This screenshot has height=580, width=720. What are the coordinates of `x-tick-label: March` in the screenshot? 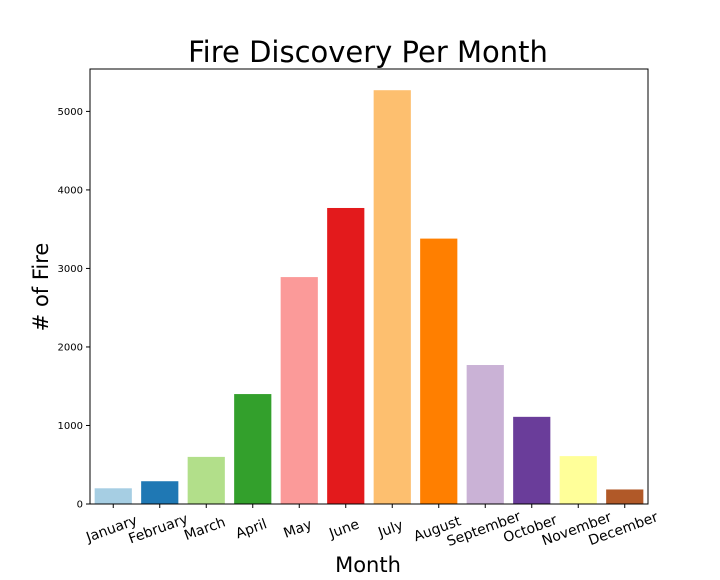 It's located at (205, 529).